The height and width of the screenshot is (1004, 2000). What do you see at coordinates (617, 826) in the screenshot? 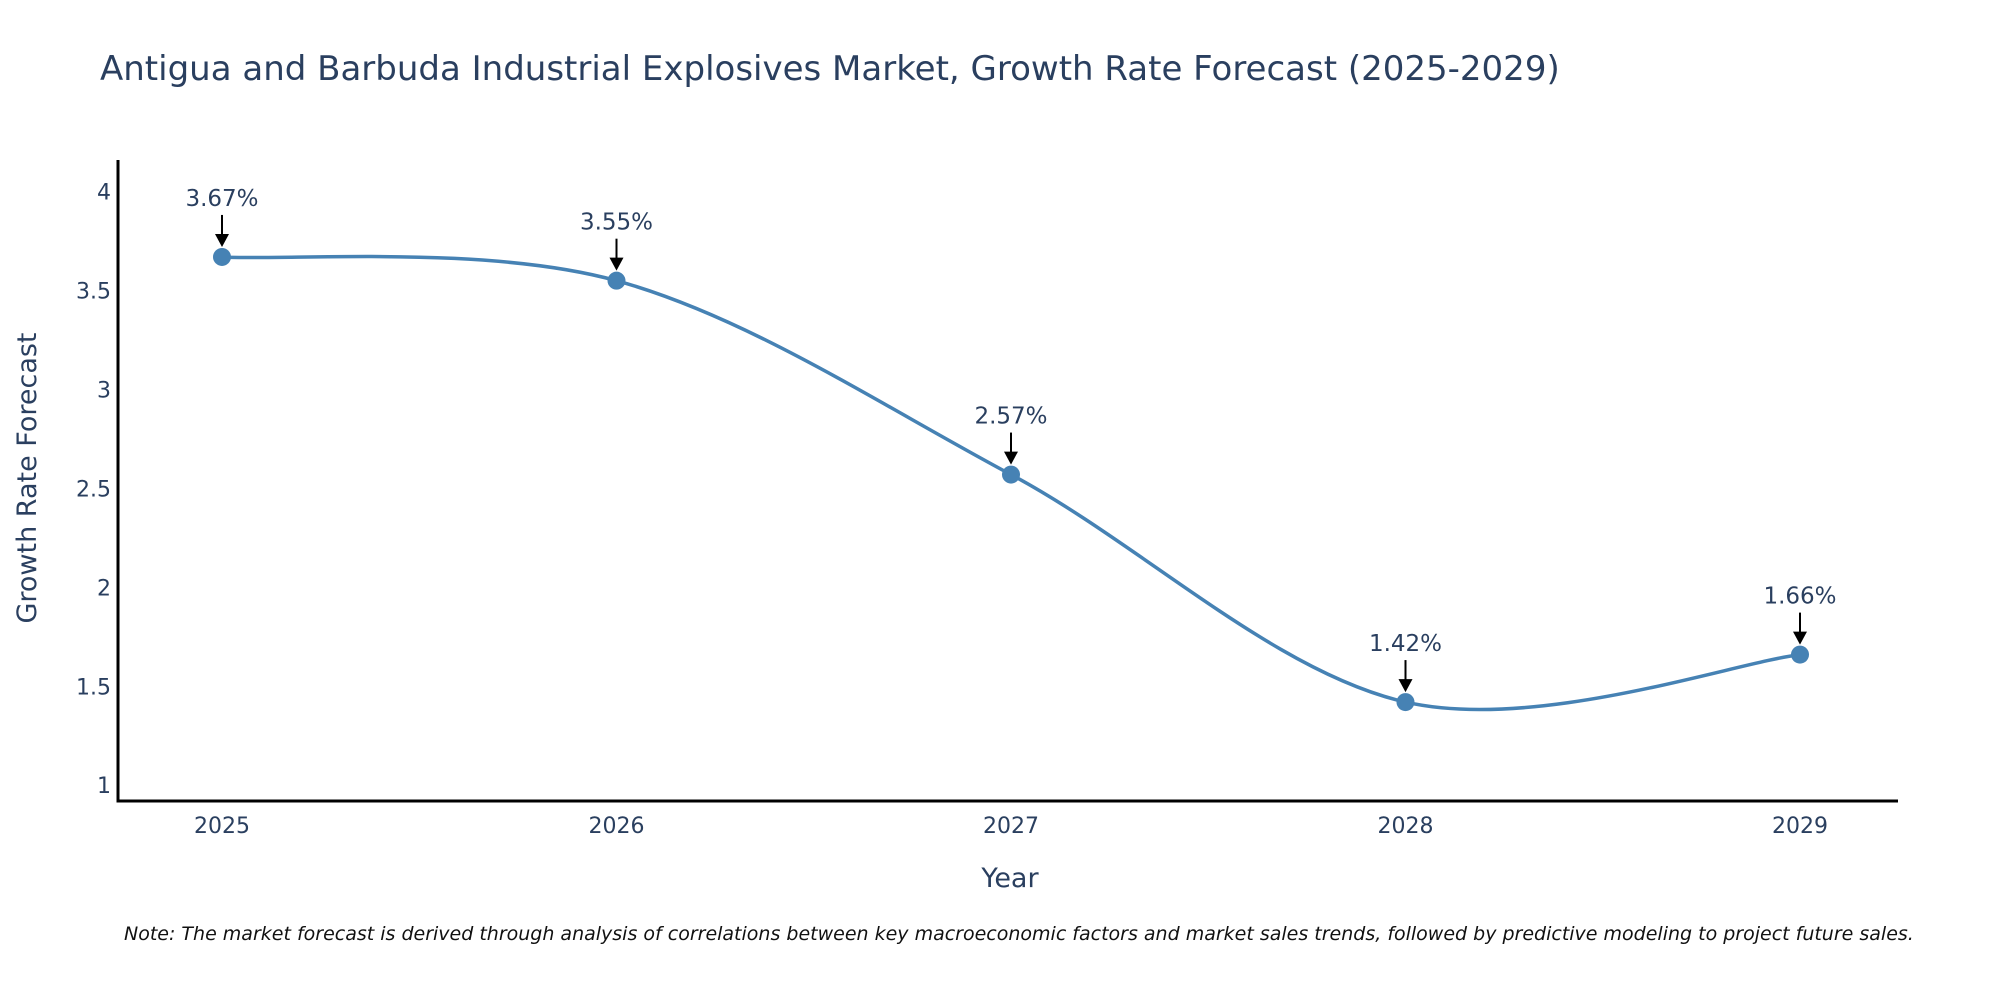
I see `x-tick-label: 2026` at bounding box center [617, 826].